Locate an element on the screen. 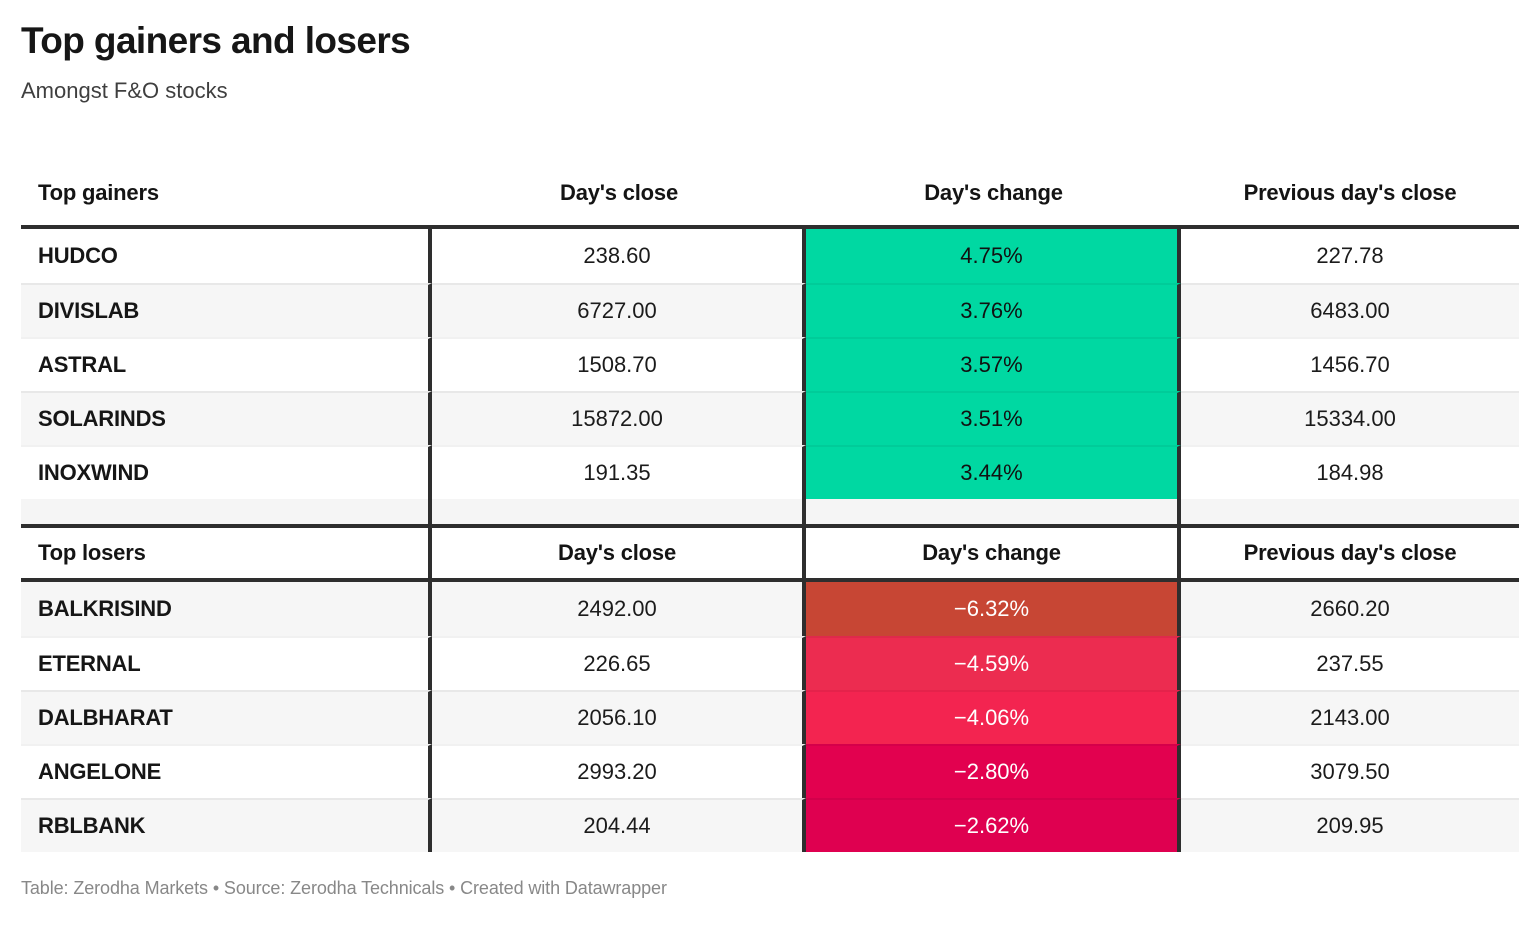 The width and height of the screenshot is (1540, 946). days-change-cell: 3.44% is located at coordinates (993, 471).